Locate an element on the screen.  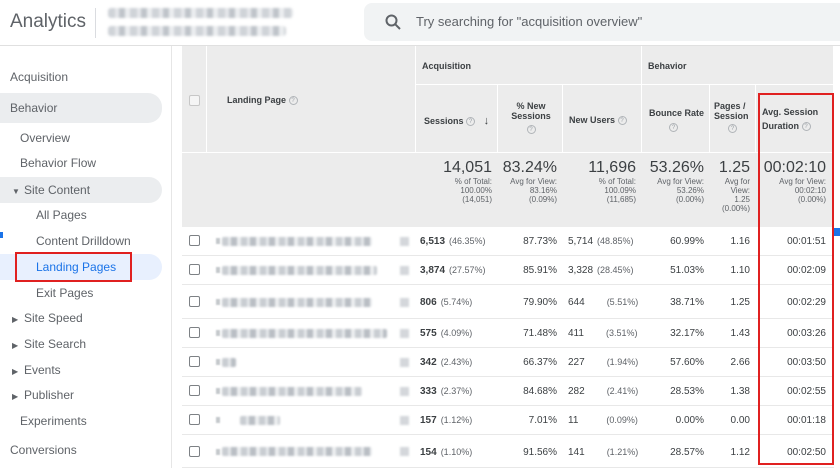
header-new-users: New Users ? is located at coordinates (602, 119).